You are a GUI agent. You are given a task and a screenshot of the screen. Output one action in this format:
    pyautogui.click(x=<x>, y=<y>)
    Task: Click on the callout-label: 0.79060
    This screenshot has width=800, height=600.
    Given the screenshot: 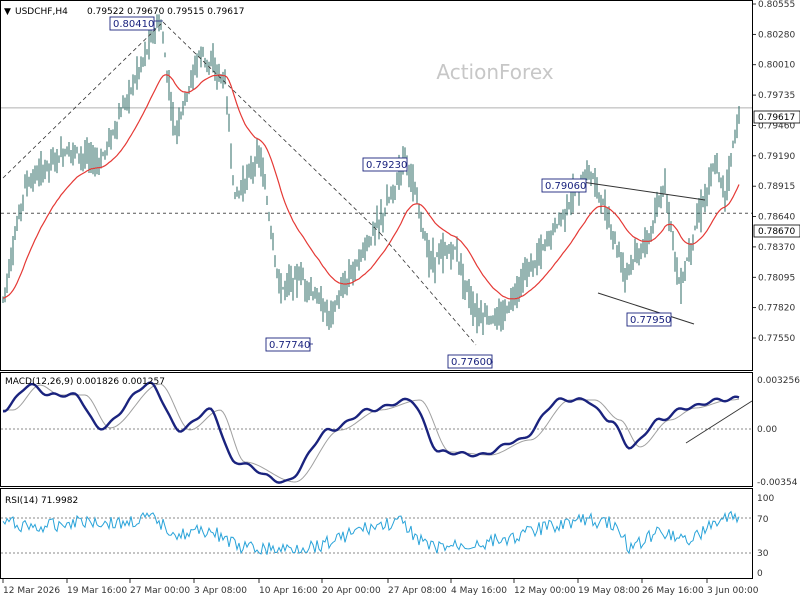 What is the action you would take?
    pyautogui.click(x=565, y=186)
    